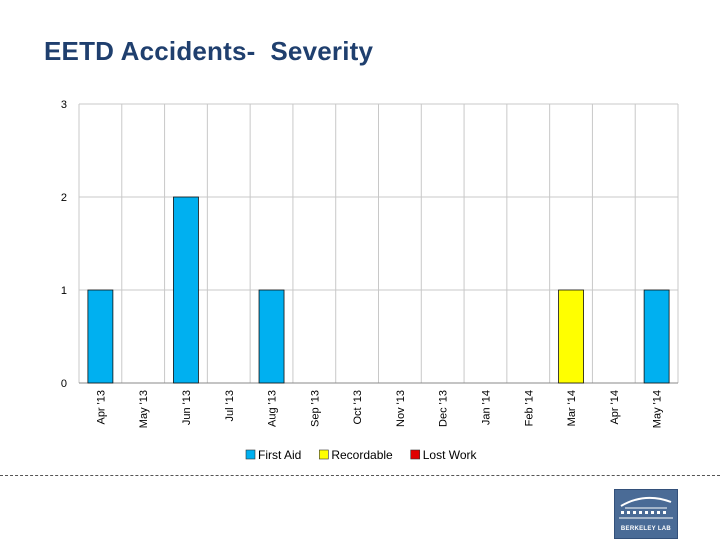 This screenshot has height=540, width=720. What do you see at coordinates (230, 405) in the screenshot?
I see `x-tick-label: Jul '13` at bounding box center [230, 405].